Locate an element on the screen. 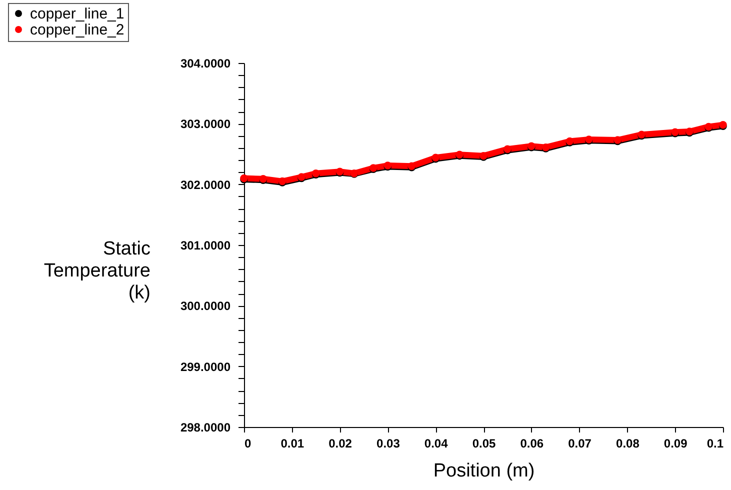  x-tick-label: 0.01 is located at coordinates (292, 443).